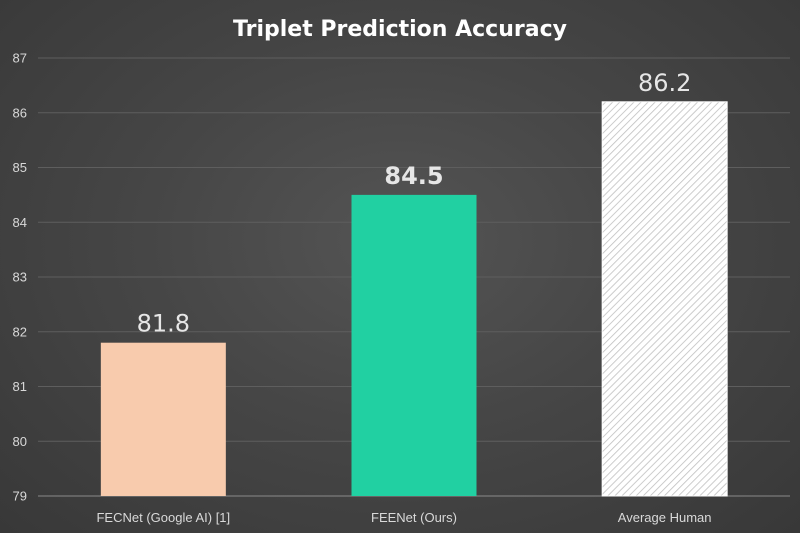 This screenshot has height=533, width=800. What do you see at coordinates (20, 112) in the screenshot?
I see `y-tick-label: 86` at bounding box center [20, 112].